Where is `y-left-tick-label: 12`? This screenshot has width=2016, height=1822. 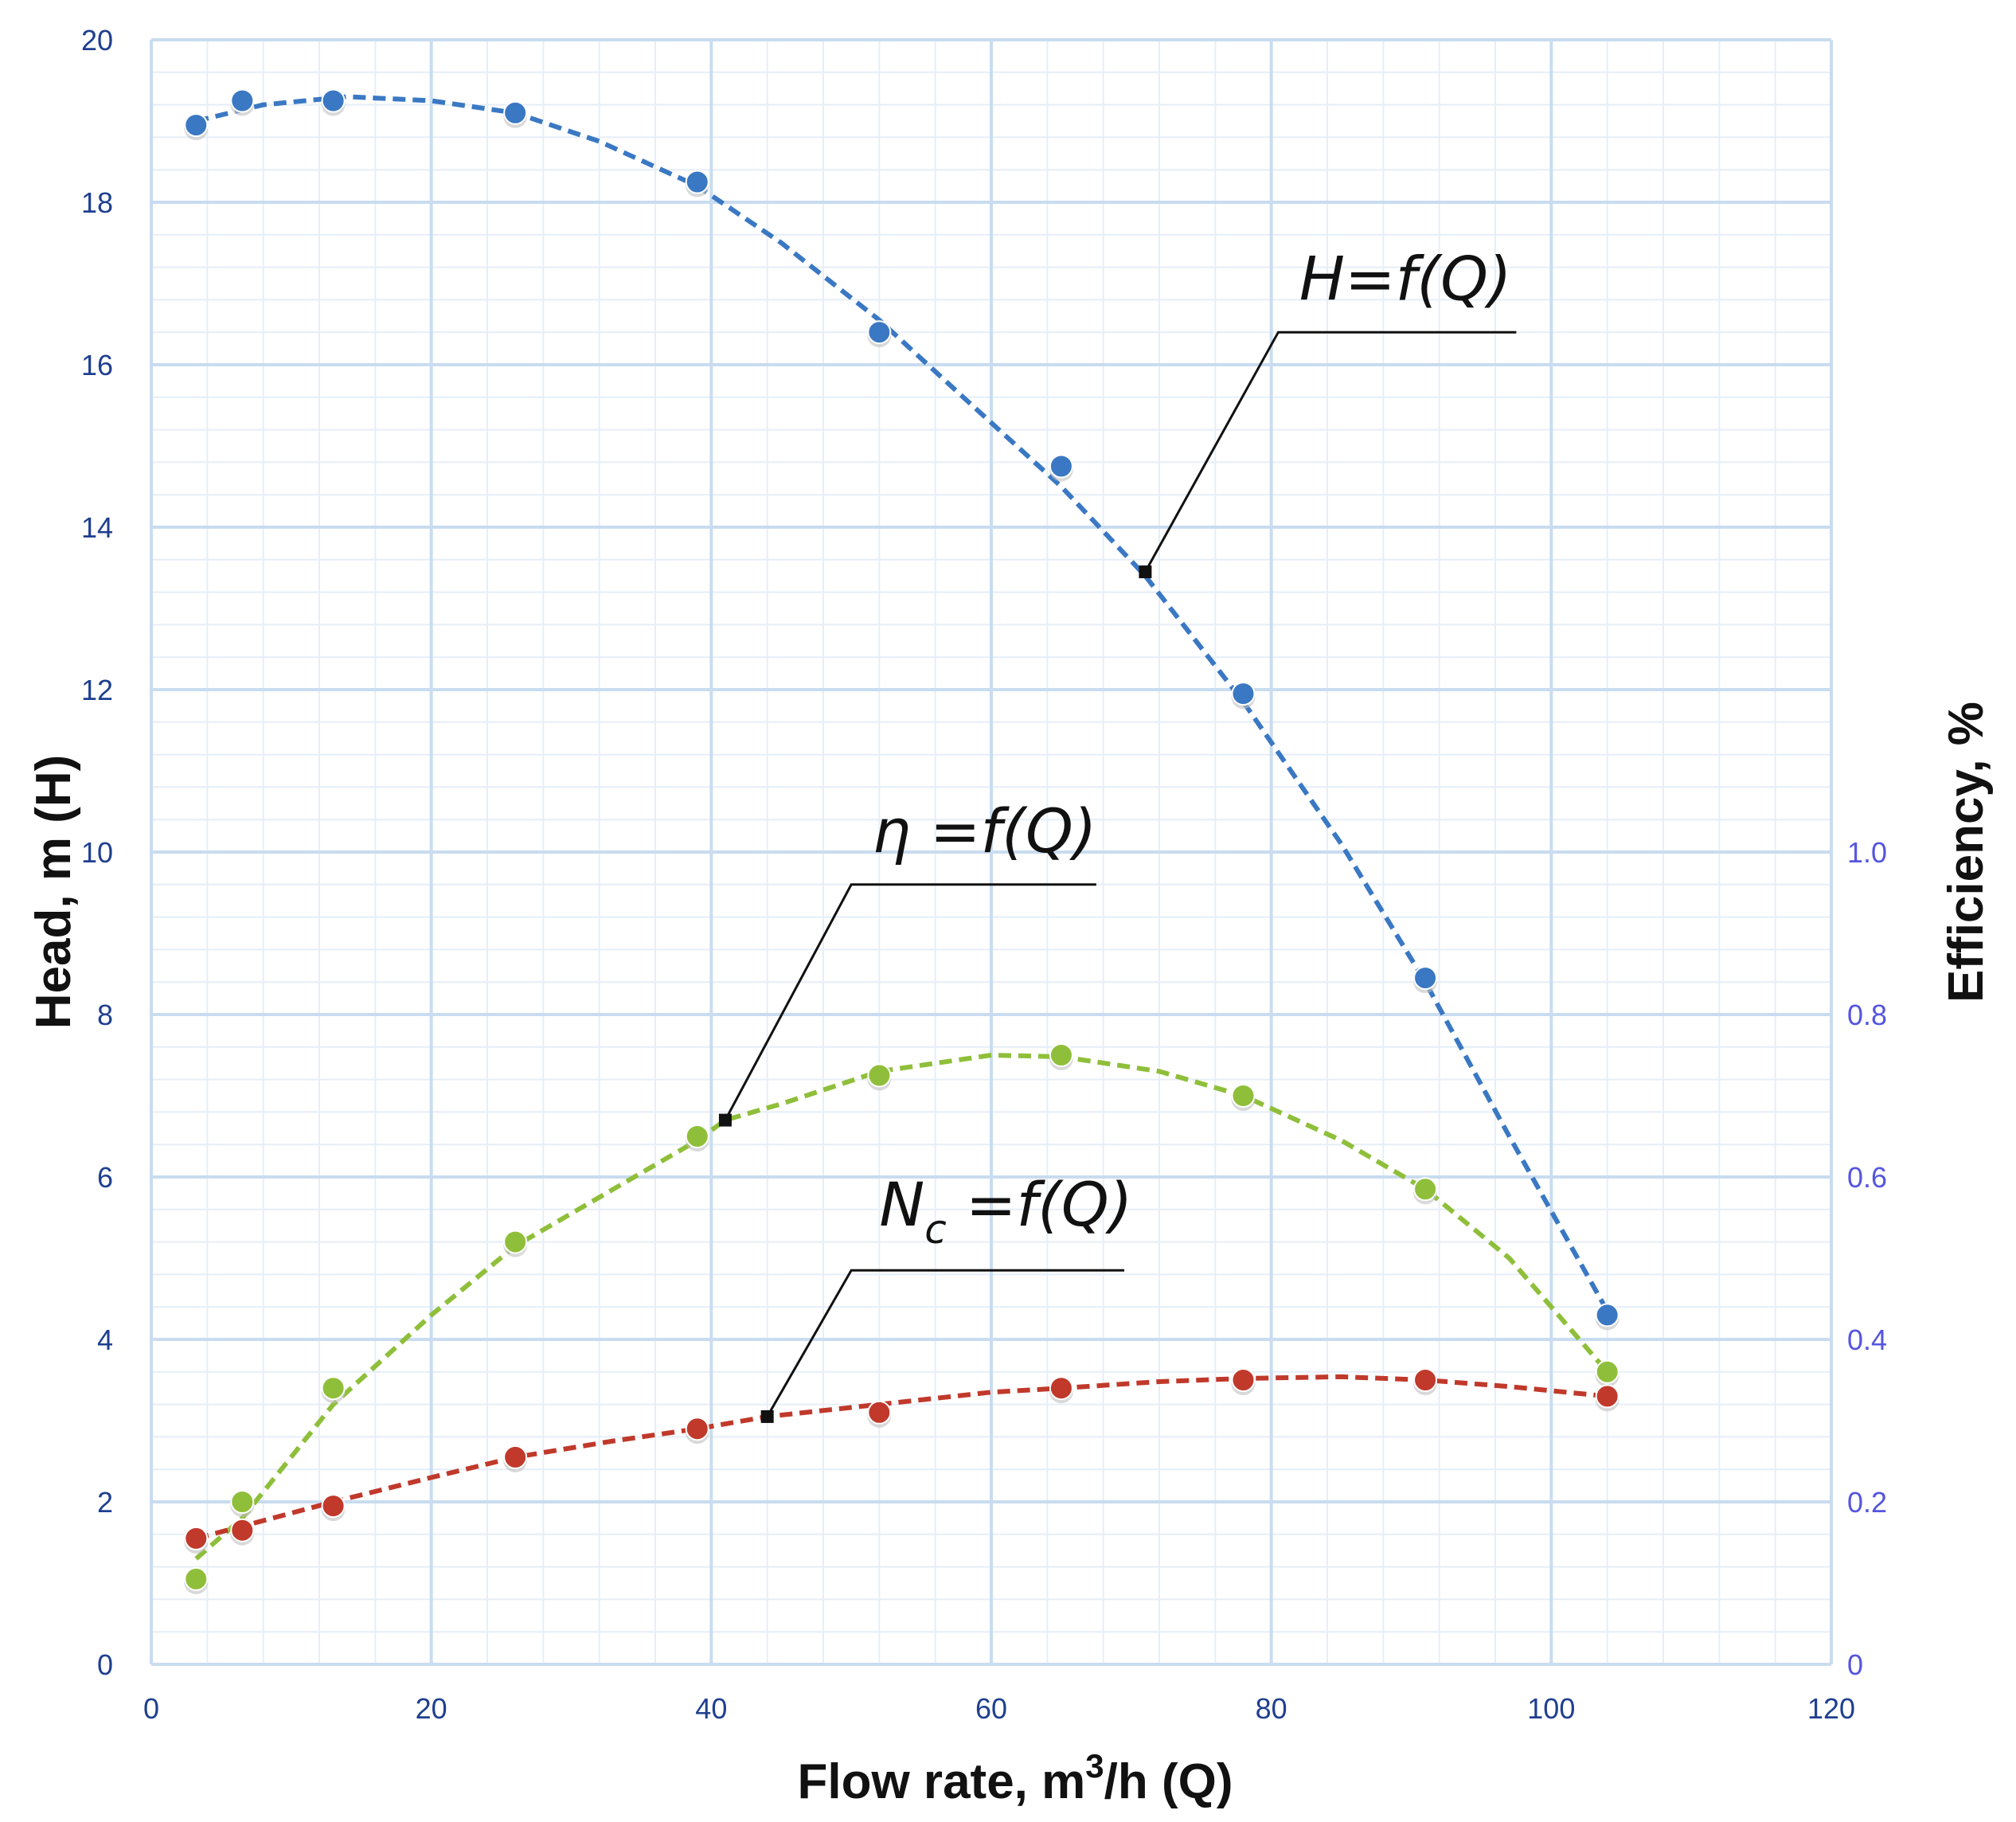 y-left-tick-label: 12 is located at coordinates (97, 690).